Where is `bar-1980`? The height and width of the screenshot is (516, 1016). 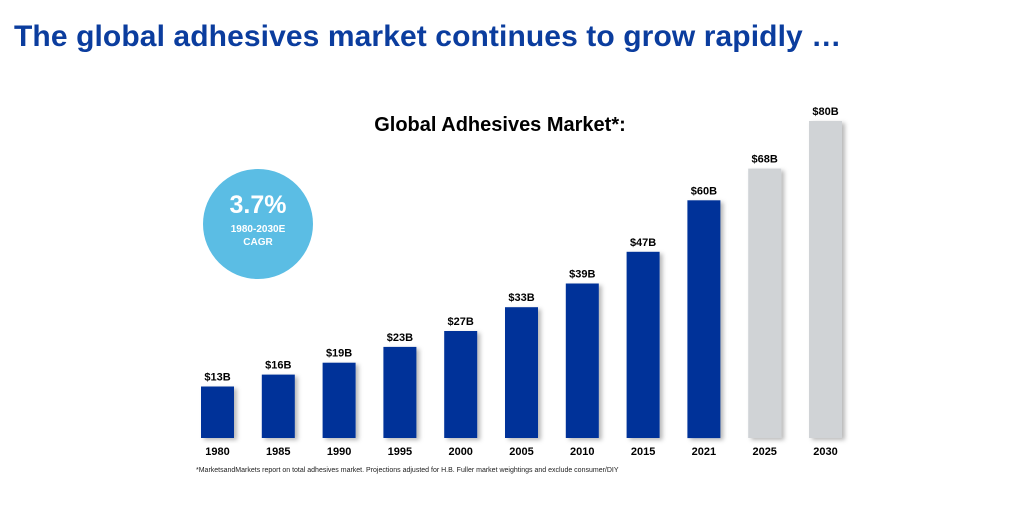
bar-1980 is located at coordinates (217, 412).